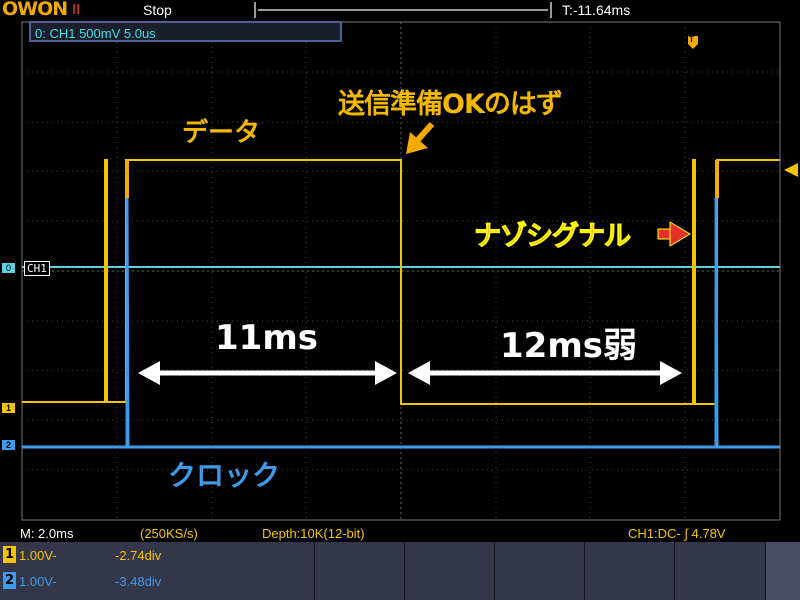  I want to click on info-box: 0: CH1 500mV 5.0us, so click(185, 31).